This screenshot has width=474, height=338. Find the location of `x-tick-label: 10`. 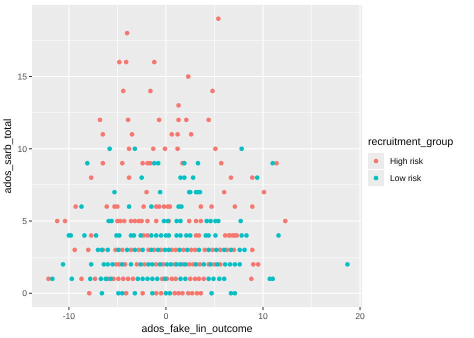

x-tick-label: 10 is located at coordinates (263, 316).